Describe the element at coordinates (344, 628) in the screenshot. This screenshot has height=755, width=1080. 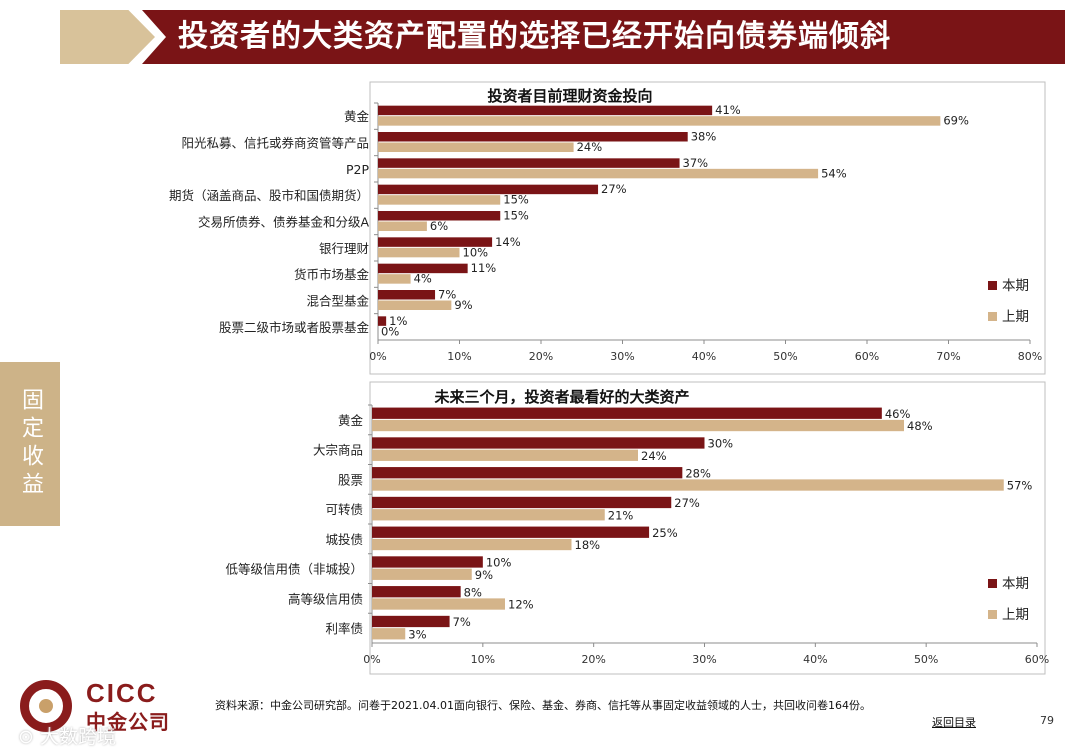
I see `category-label: 利率债` at that location.